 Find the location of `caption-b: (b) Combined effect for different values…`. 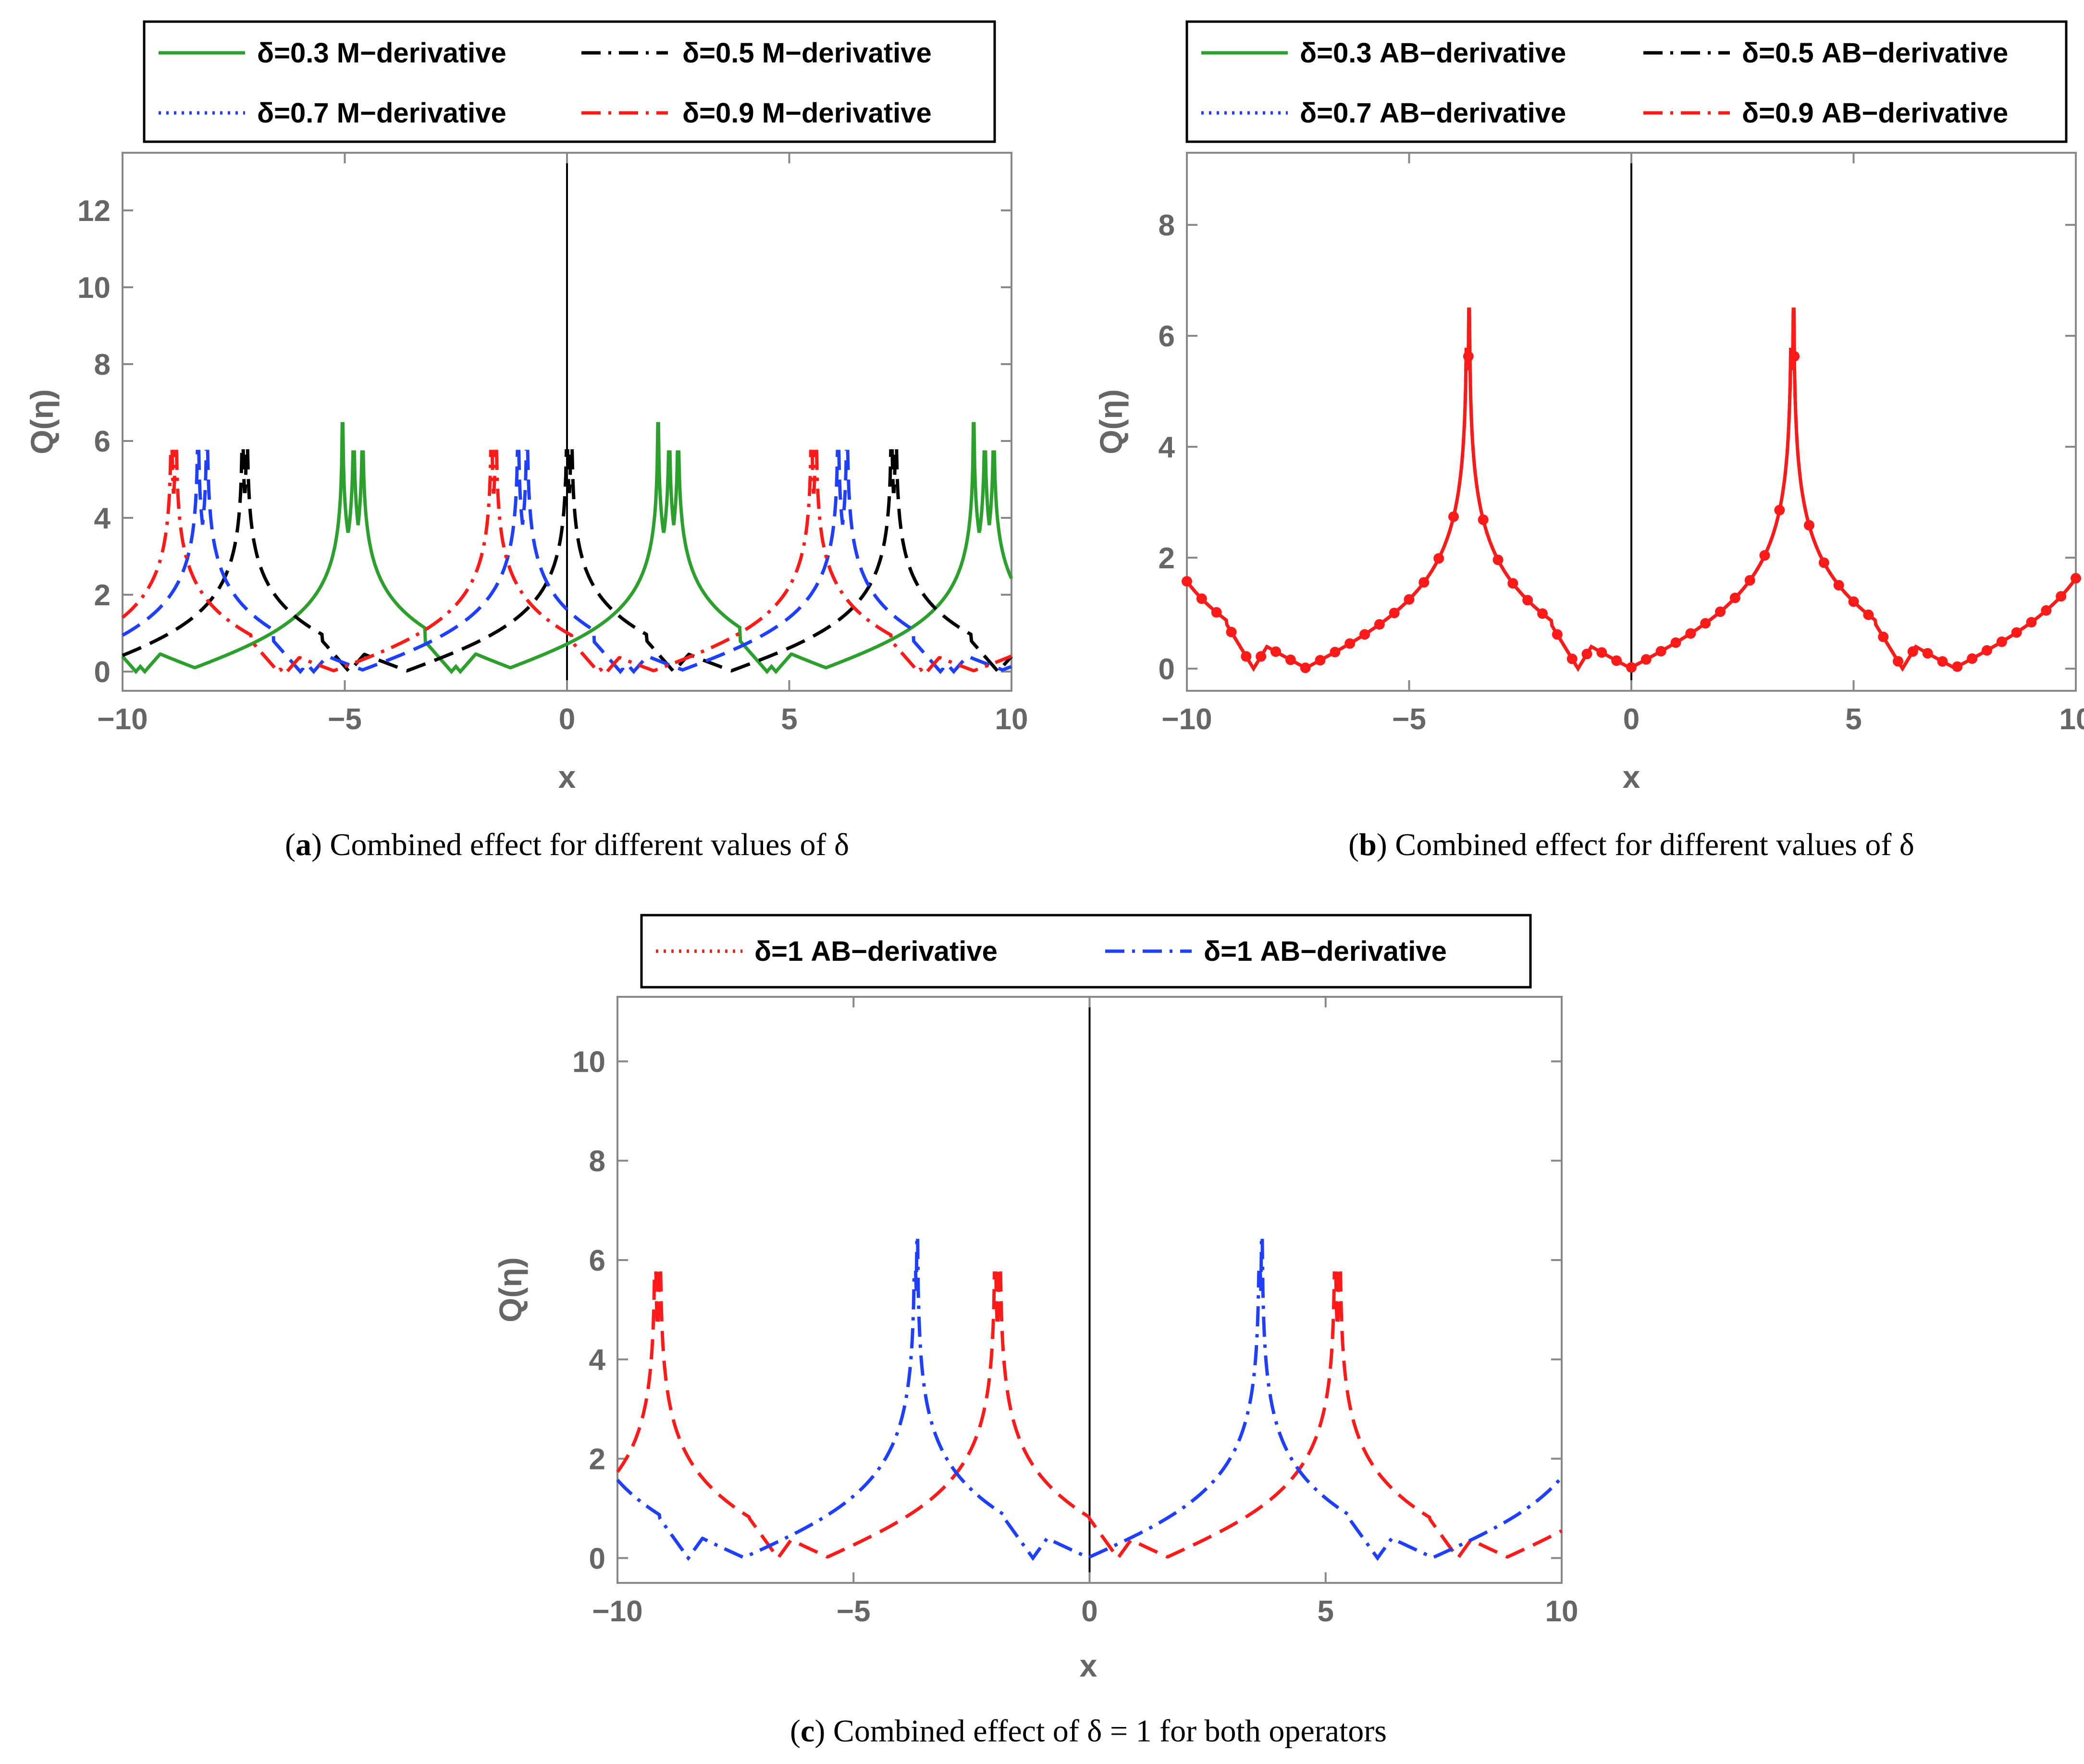

caption-b: (b) Combined effect for different values… is located at coordinates (1631, 844).